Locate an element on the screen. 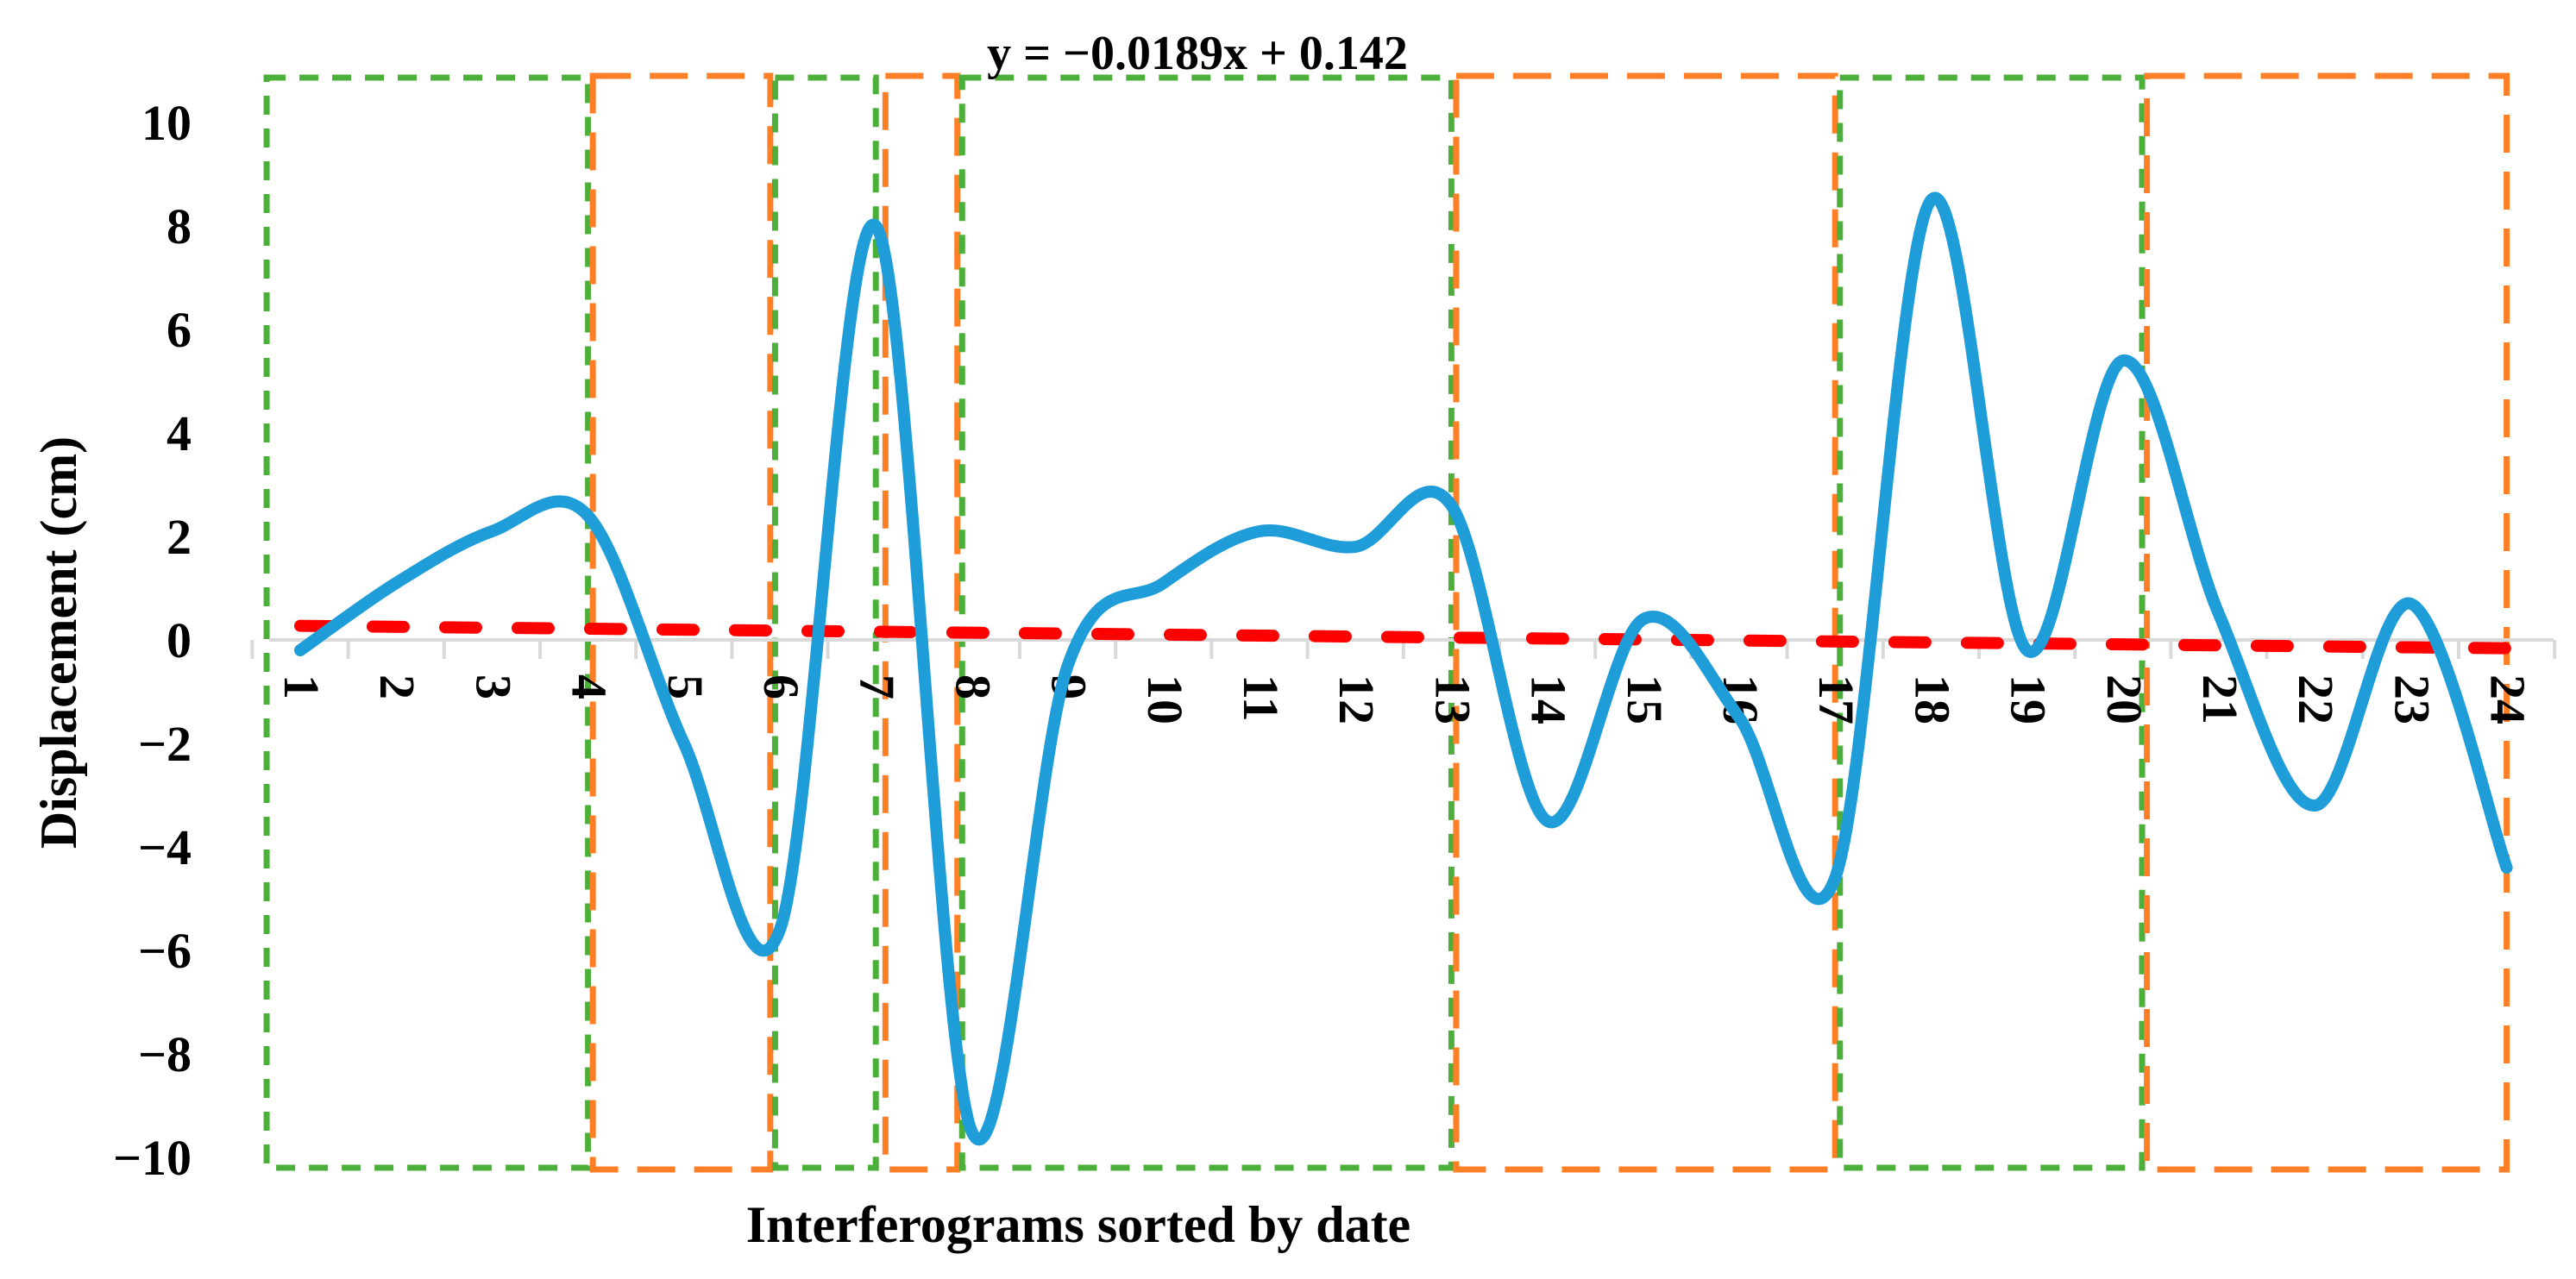  x-tick-label: 20 is located at coordinates (2124, 699).